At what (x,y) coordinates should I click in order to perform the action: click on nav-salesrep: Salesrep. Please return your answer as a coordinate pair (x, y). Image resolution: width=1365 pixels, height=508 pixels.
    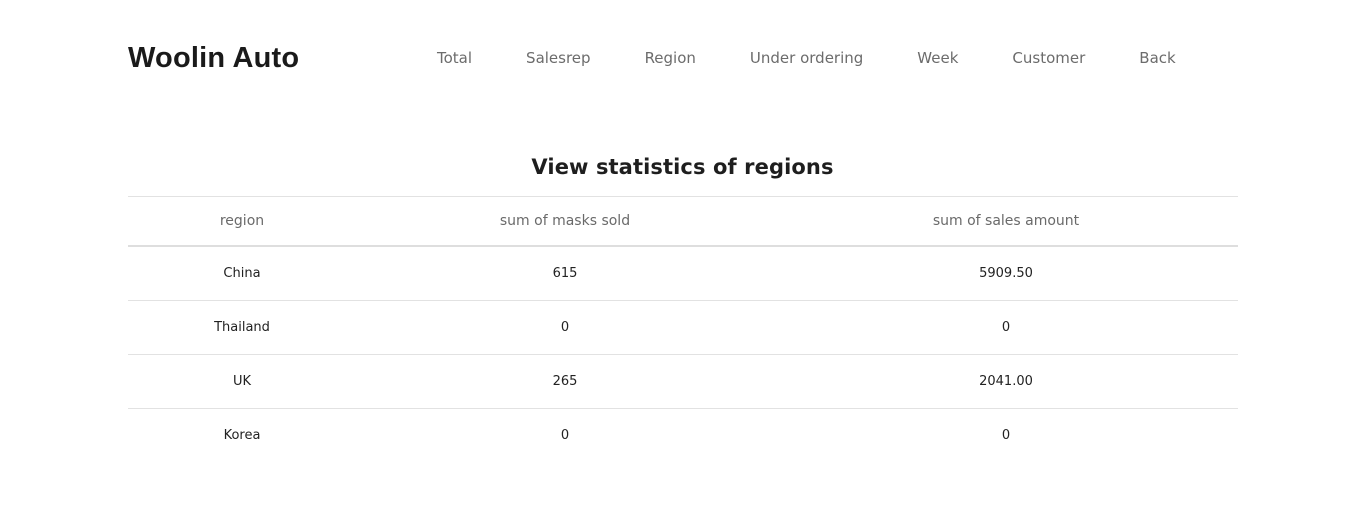
    Looking at the image, I should click on (558, 58).